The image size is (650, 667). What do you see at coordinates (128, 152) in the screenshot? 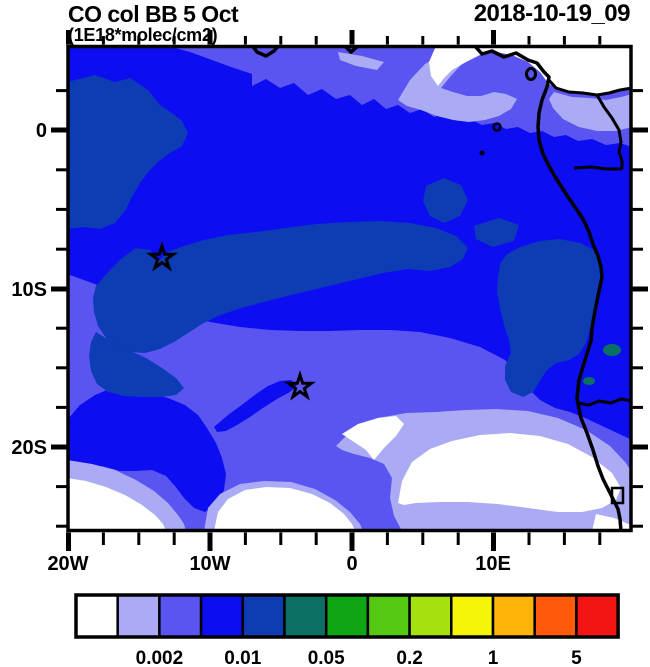
I see `contour-navy-left-blob` at bounding box center [128, 152].